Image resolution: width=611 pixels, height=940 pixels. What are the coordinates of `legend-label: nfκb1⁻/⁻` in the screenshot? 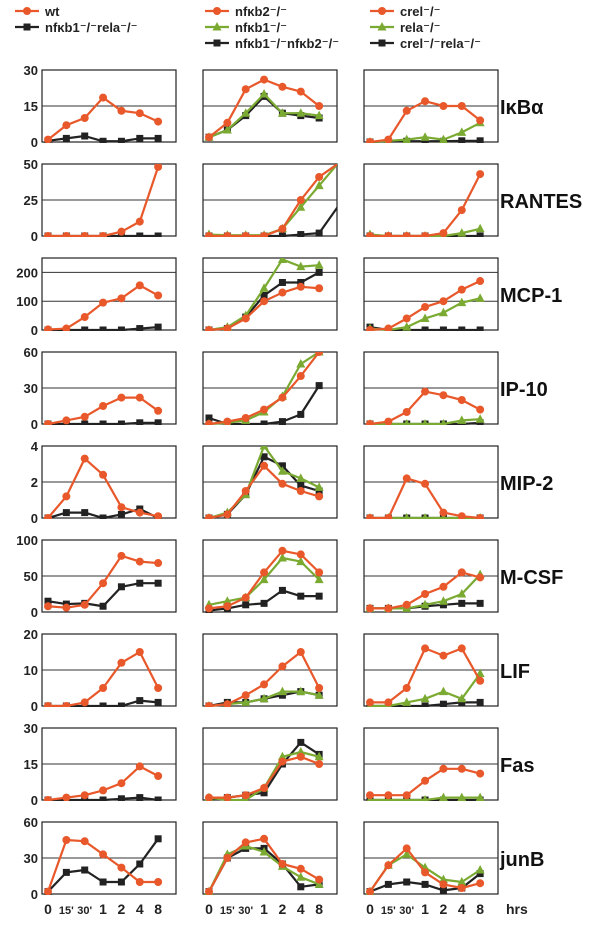 It's located at (261, 27).